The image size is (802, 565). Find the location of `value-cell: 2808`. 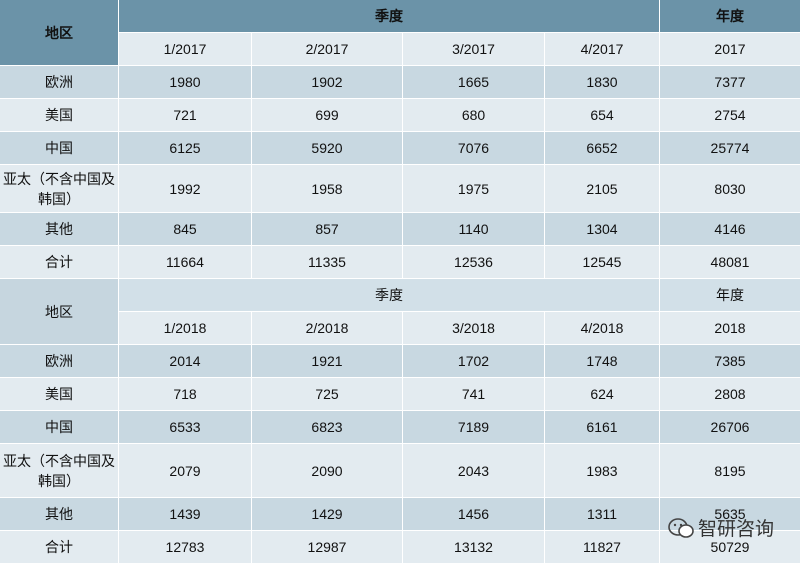

value-cell: 2808 is located at coordinates (730, 394).